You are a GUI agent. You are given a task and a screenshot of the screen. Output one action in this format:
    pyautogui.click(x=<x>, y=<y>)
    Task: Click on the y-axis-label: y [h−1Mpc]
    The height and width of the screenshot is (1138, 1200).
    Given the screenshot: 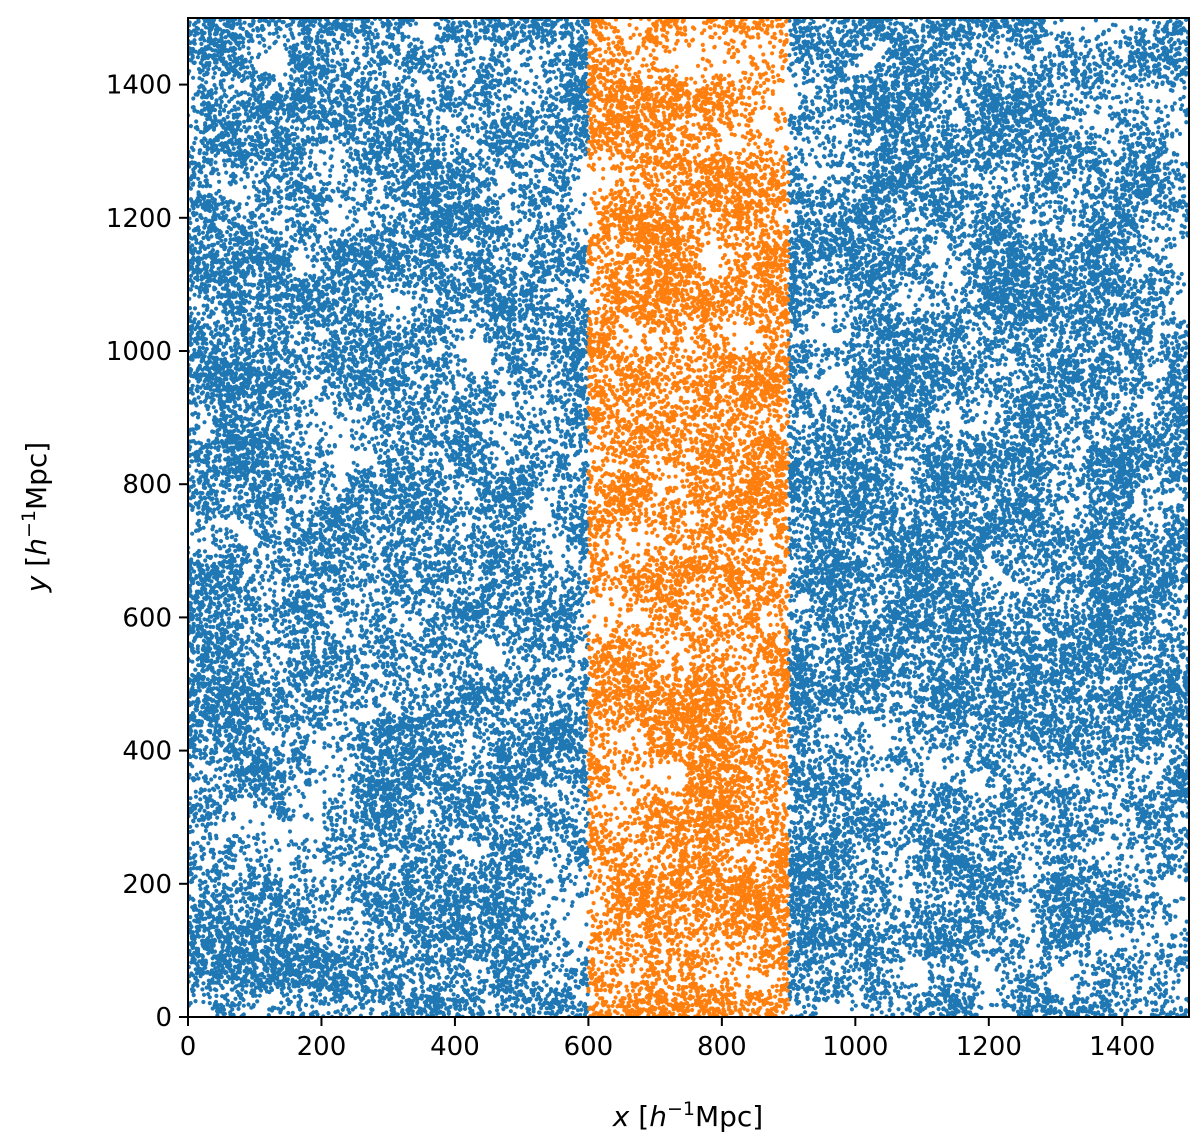 What is the action you would take?
    pyautogui.click(x=35, y=517)
    